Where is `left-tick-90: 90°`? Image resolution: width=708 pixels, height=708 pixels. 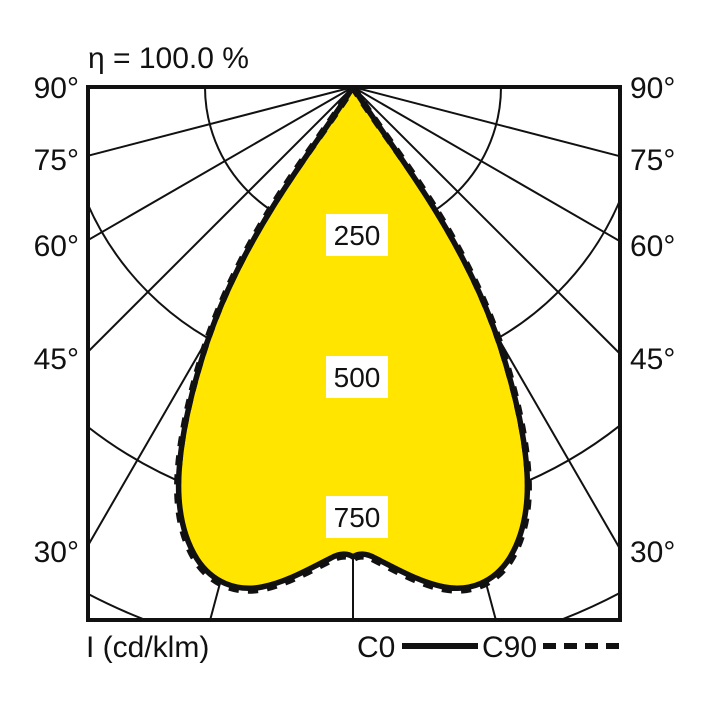
left-tick-90: 90° is located at coordinates (56, 88).